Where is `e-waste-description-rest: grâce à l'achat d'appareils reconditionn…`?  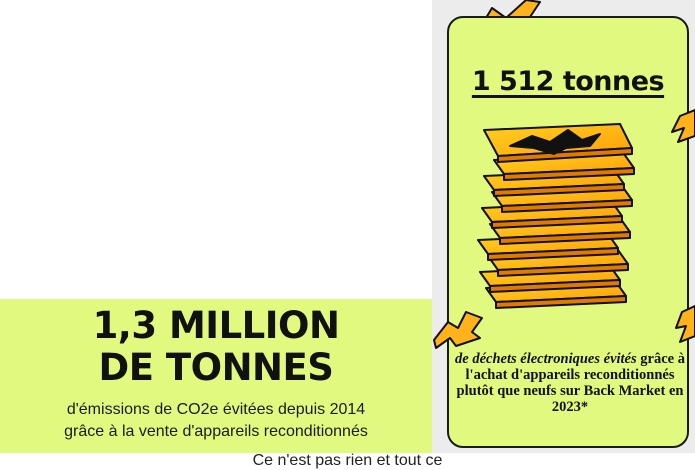 e-waste-description-rest: grâce à l'achat d'appareils reconditionn… is located at coordinates (570, 383).